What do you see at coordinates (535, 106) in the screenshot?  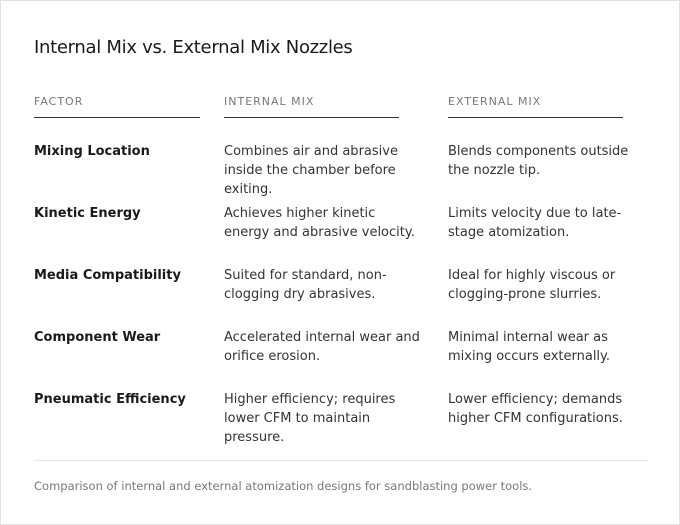 I see `column-header: EXTERNAL MIX` at bounding box center [535, 106].